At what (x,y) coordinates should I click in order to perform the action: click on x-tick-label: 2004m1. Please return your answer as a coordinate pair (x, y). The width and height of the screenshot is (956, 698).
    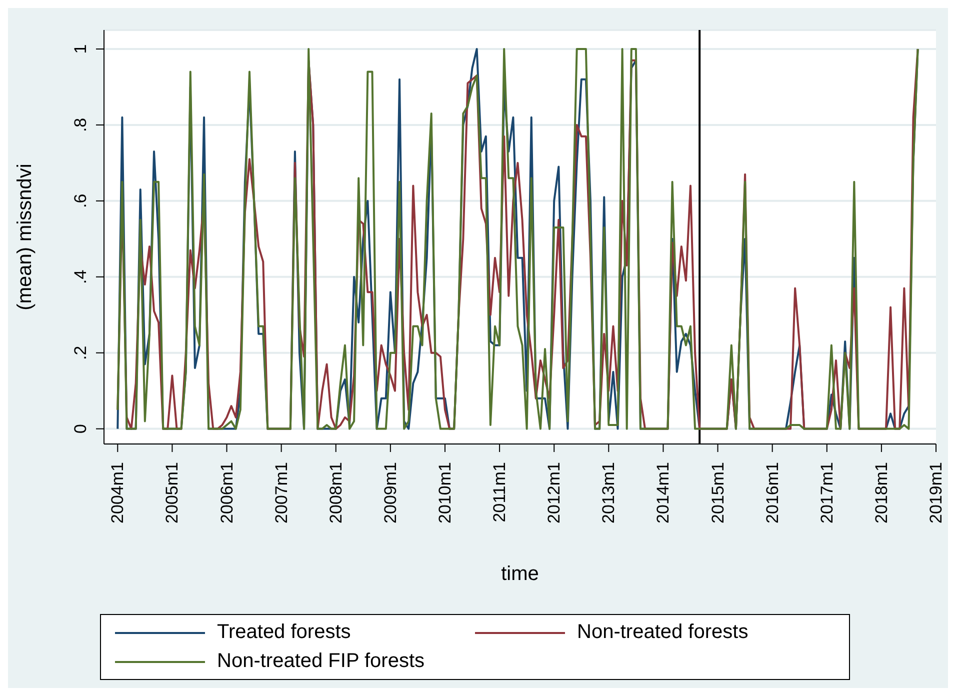
    Looking at the image, I should click on (118, 493).